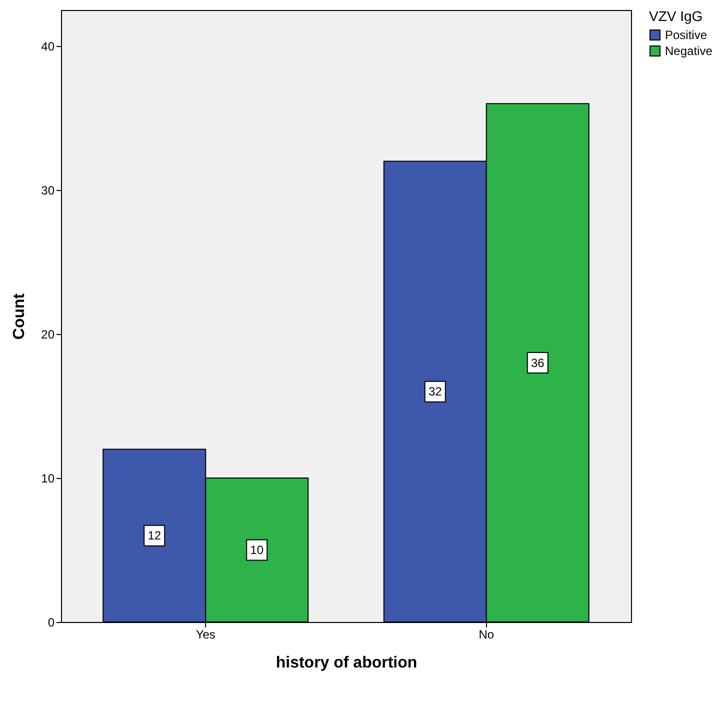  I want to click on data-label: 12, so click(155, 535).